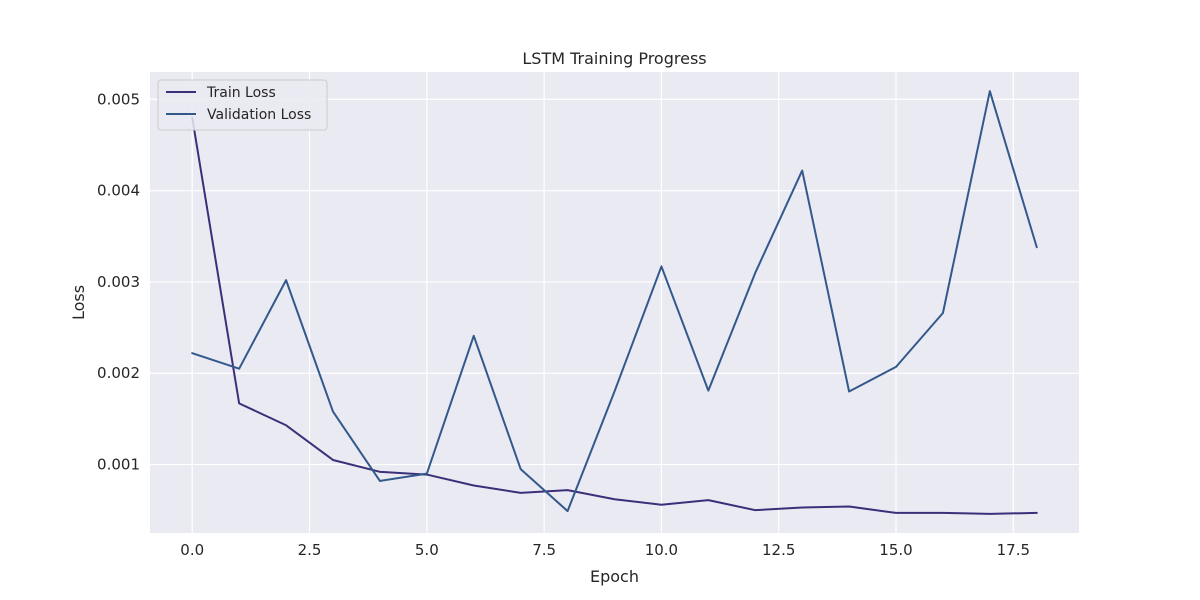 Image resolution: width=1200 pixels, height=600 pixels. I want to click on y-tick-label: 0.005, so click(118, 99).